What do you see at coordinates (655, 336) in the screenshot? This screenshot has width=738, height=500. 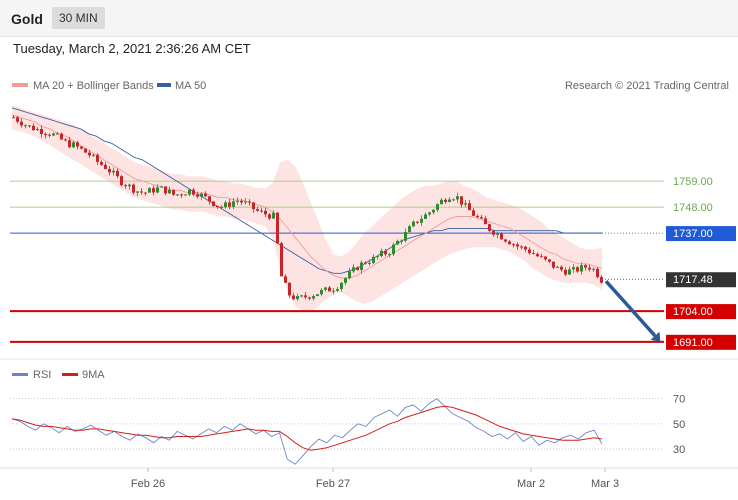 I see `forecast-arrow-head` at bounding box center [655, 336].